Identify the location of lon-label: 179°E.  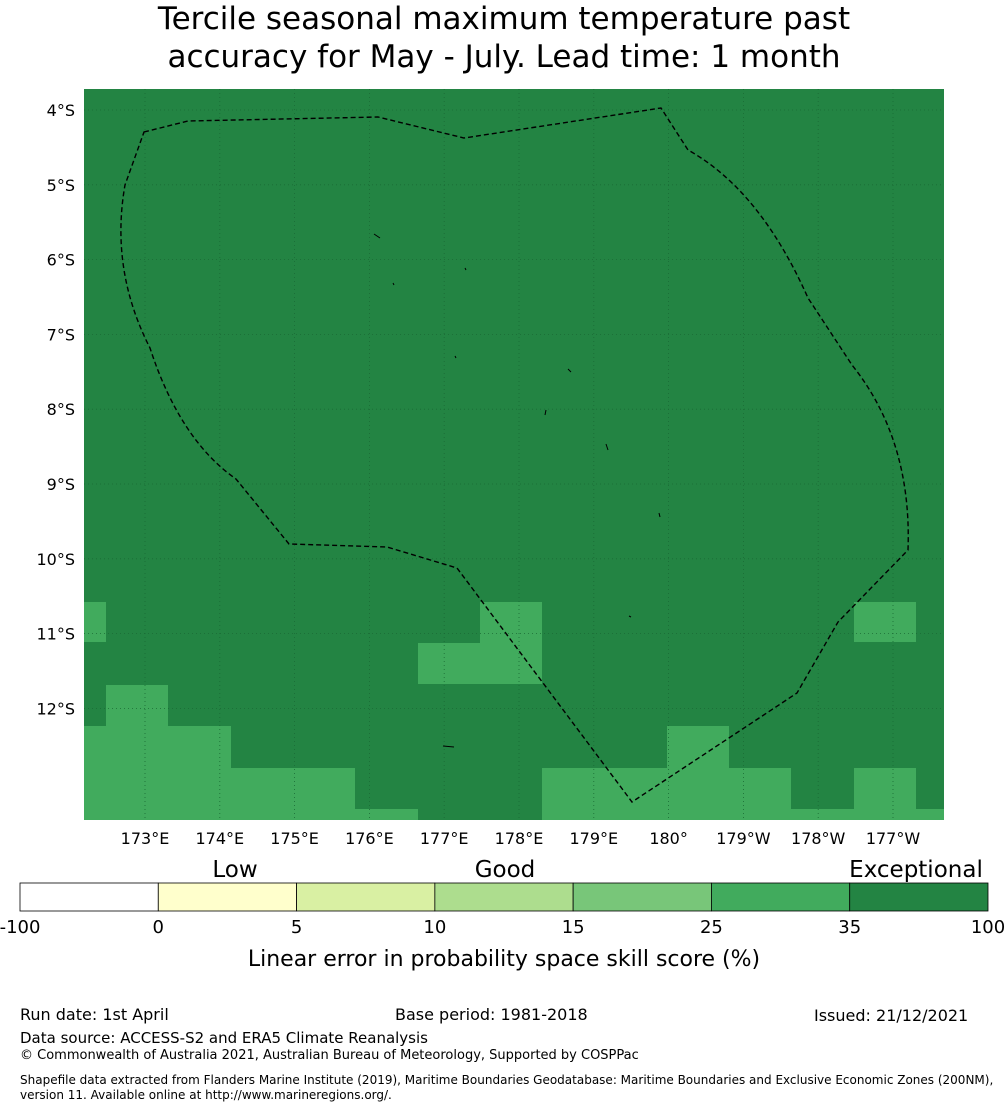
(593, 838).